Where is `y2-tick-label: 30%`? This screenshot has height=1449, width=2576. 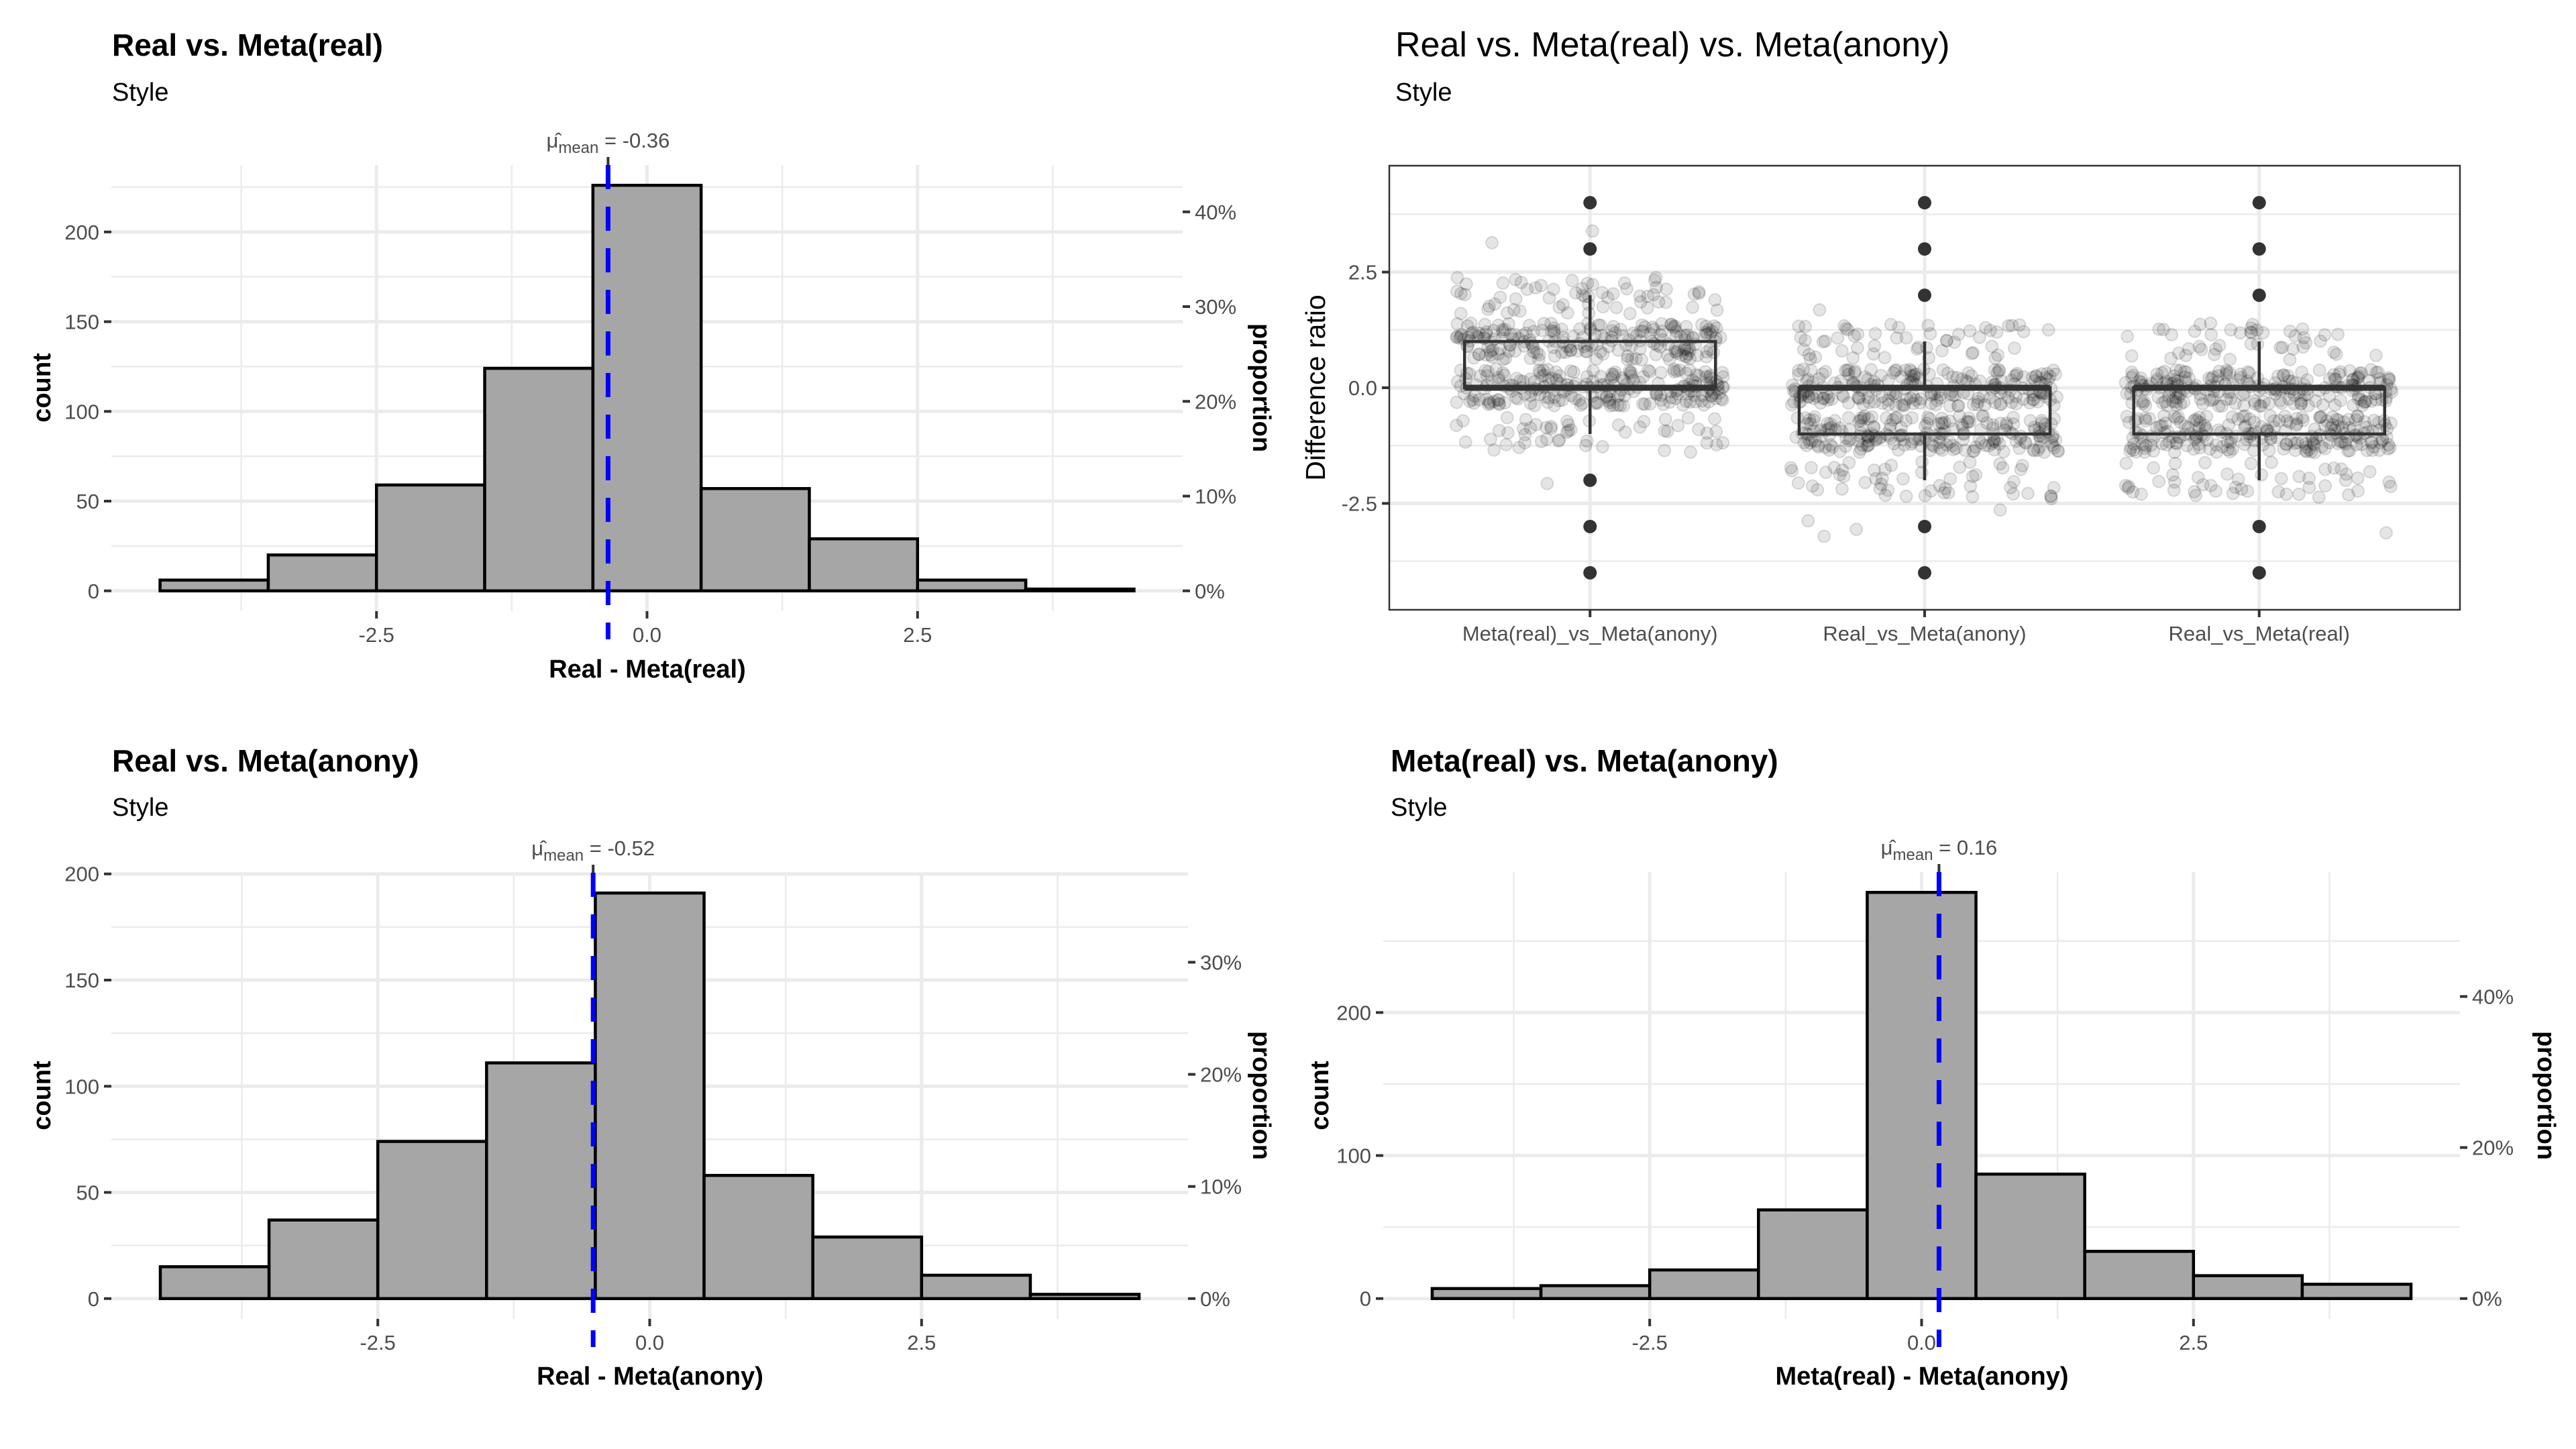
y2-tick-label: 30% is located at coordinates (1221, 962).